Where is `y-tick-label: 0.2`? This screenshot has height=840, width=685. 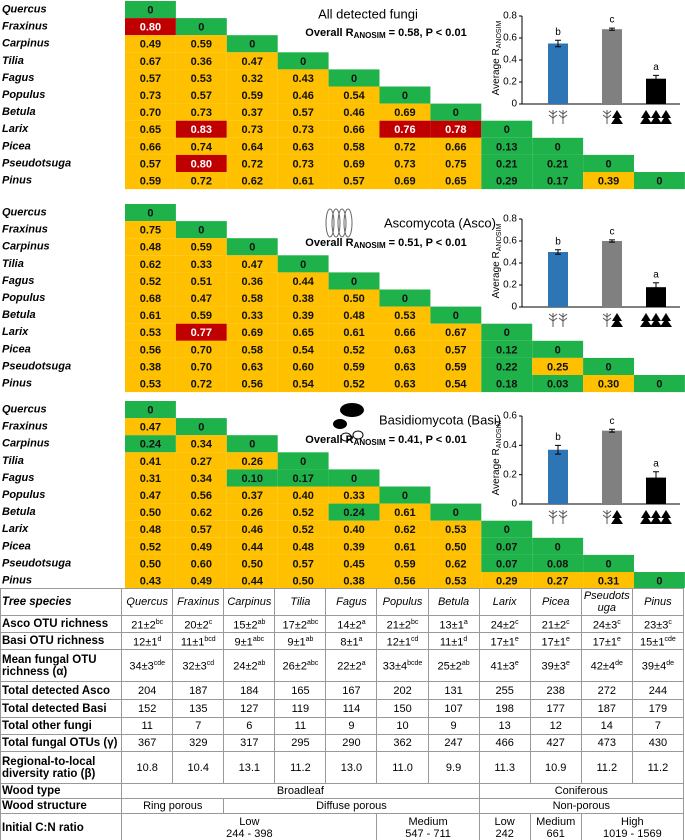
y-tick-label: 0.2 is located at coordinates (510, 82).